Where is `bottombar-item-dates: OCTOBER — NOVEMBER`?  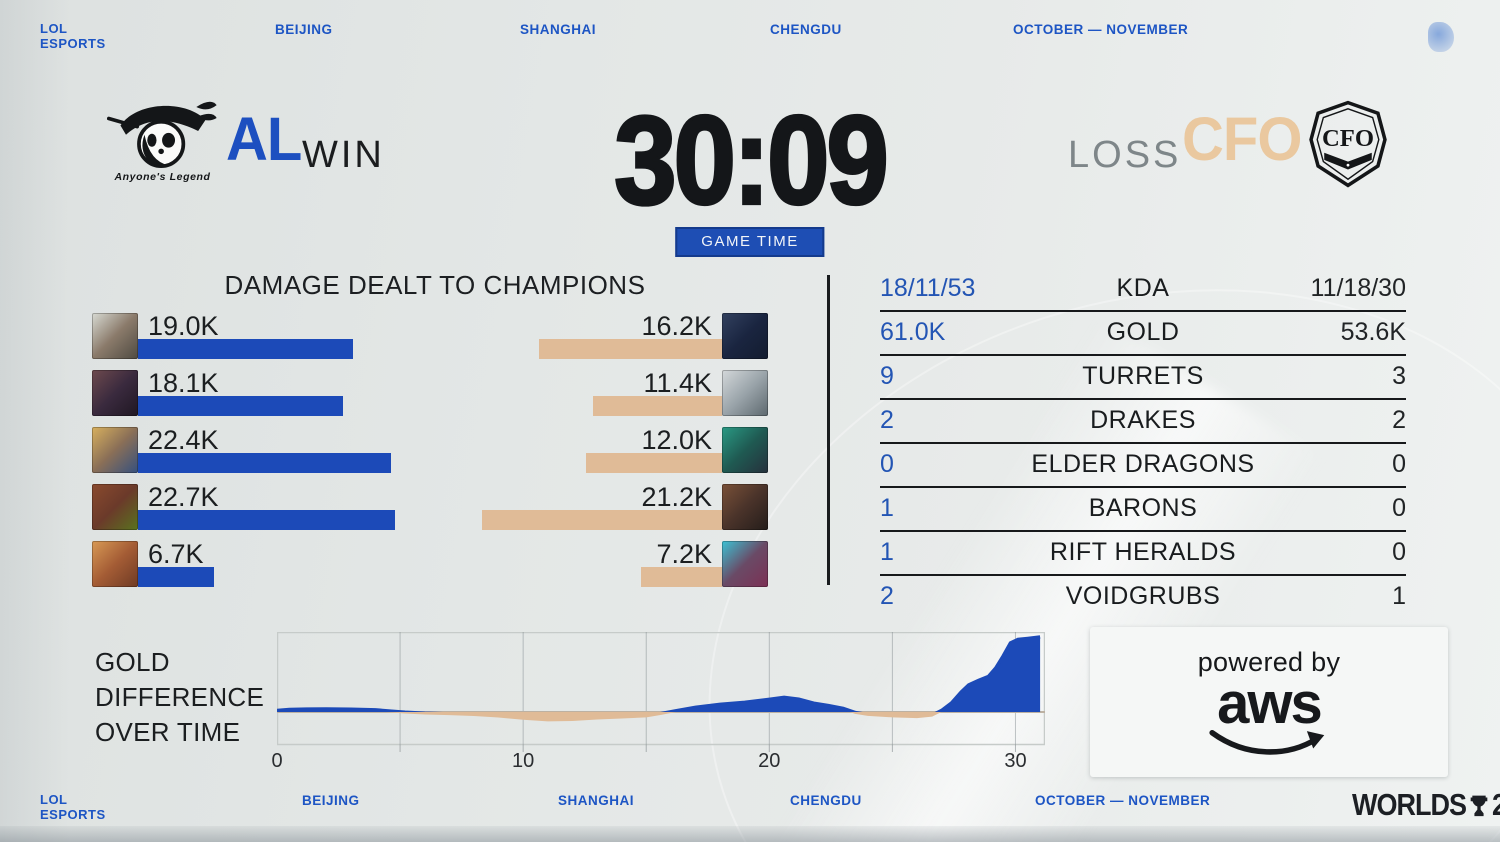 bottombar-item-dates: OCTOBER — NOVEMBER is located at coordinates (1123, 800).